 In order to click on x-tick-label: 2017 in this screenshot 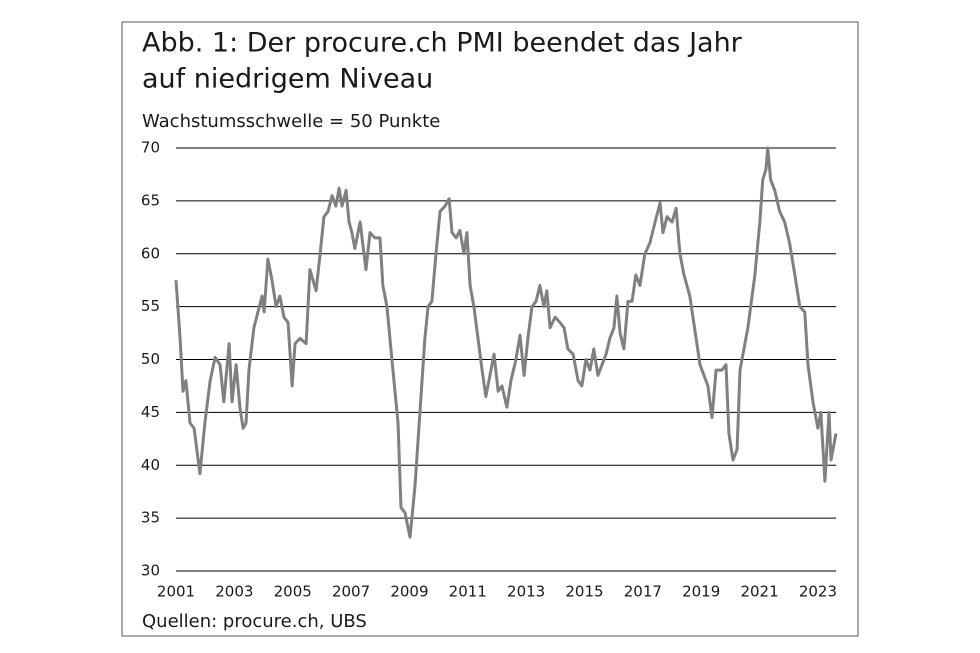, I will do `click(643, 592)`.